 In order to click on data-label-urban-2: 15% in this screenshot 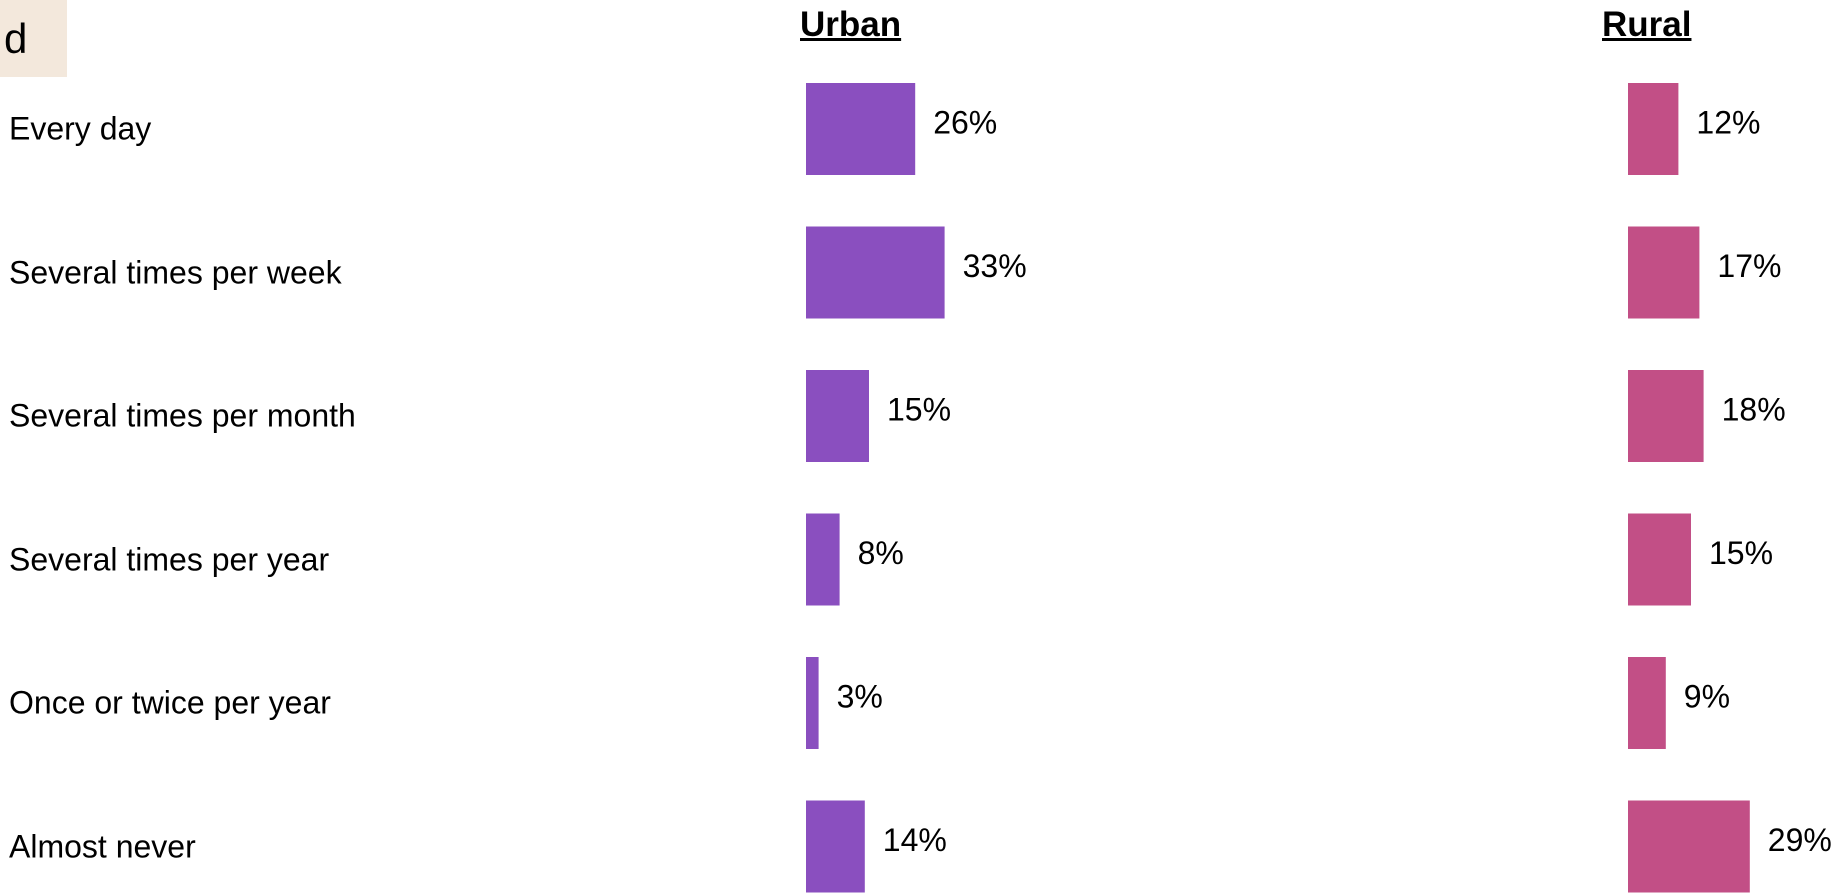, I will do `click(919, 409)`.